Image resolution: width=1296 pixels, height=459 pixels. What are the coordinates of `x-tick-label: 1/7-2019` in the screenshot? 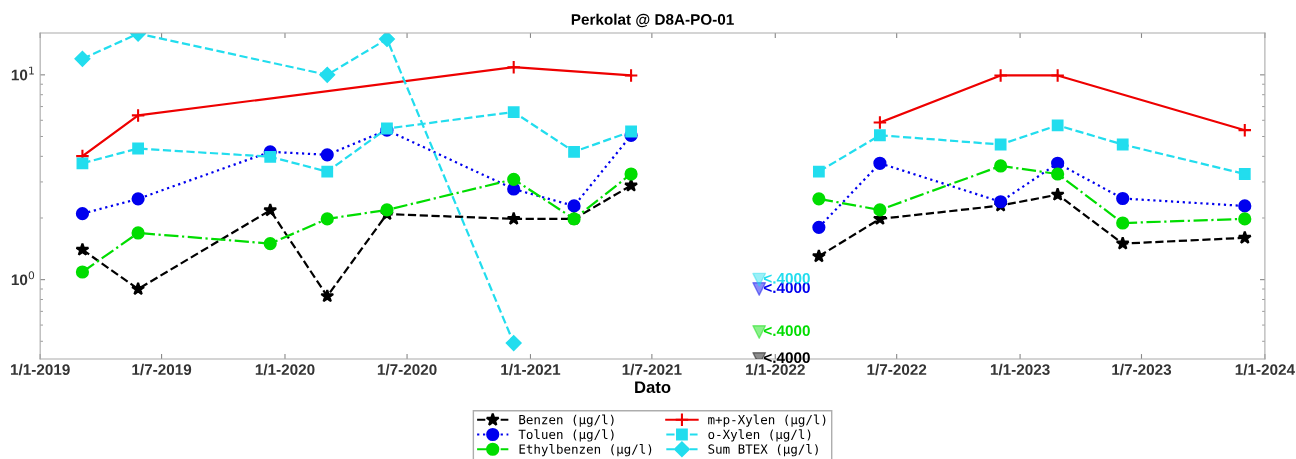 It's located at (162, 369).